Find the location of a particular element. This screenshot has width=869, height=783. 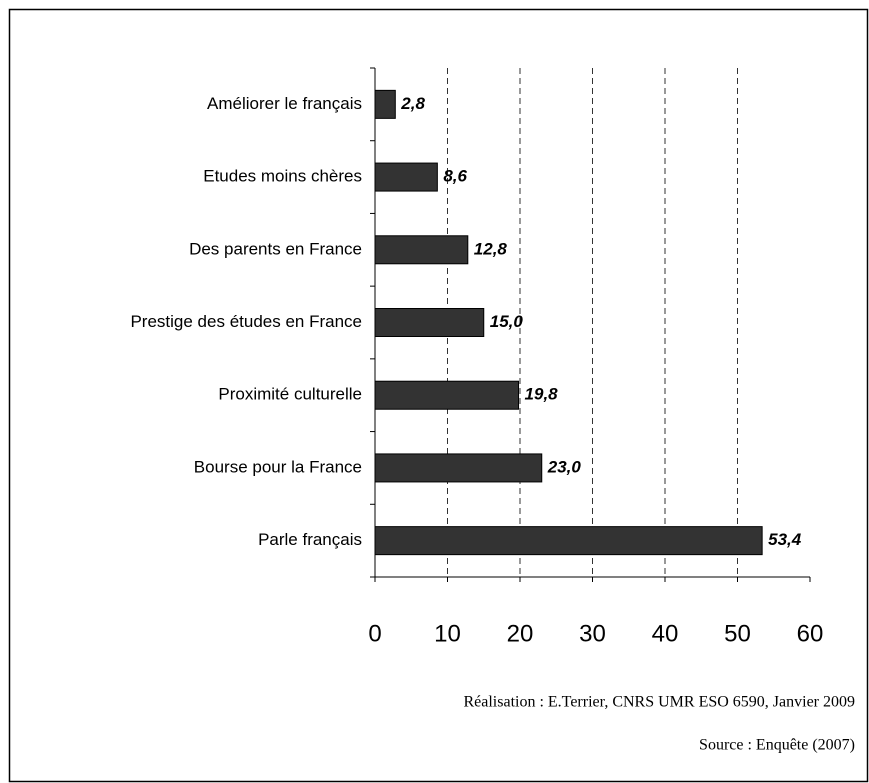

y-tick-label: Parle français is located at coordinates (310, 539).